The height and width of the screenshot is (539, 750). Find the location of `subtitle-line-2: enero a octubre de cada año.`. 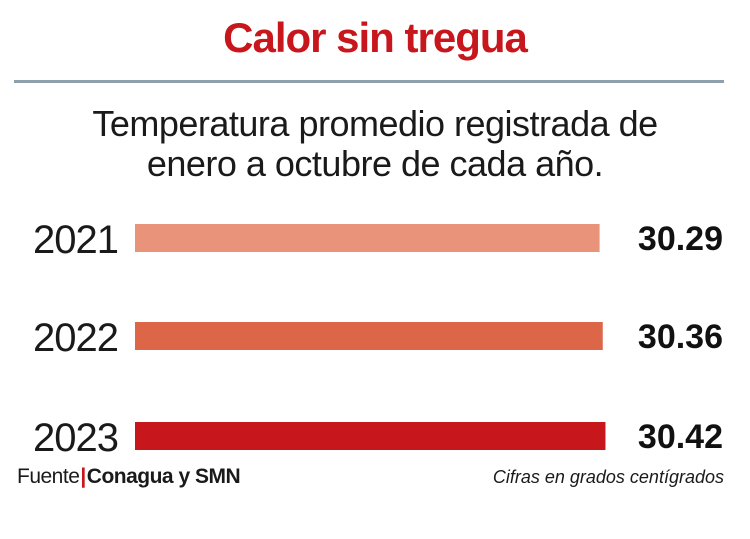

subtitle-line-2: enero a octubre de cada año. is located at coordinates (375, 163).